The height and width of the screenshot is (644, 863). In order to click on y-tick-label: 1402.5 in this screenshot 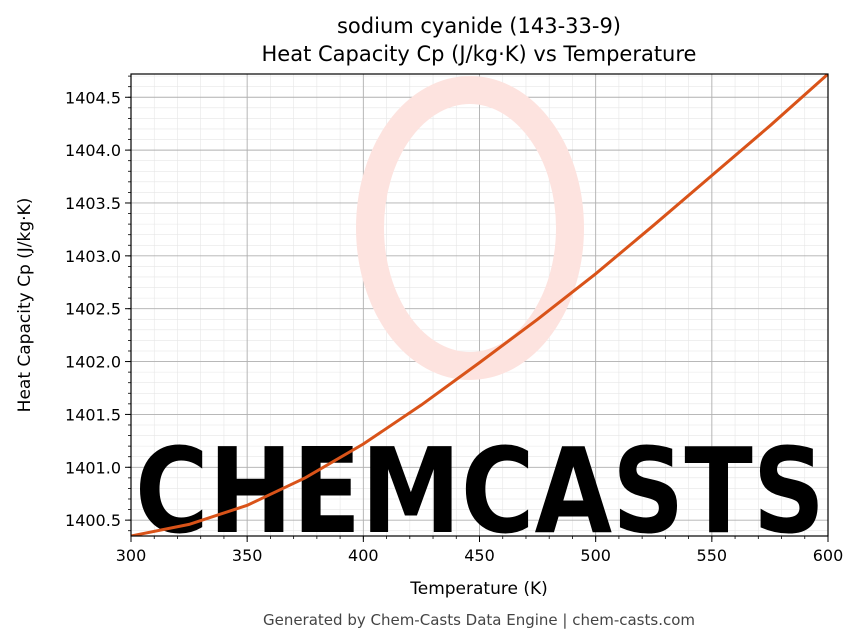, I will do `click(93, 309)`.